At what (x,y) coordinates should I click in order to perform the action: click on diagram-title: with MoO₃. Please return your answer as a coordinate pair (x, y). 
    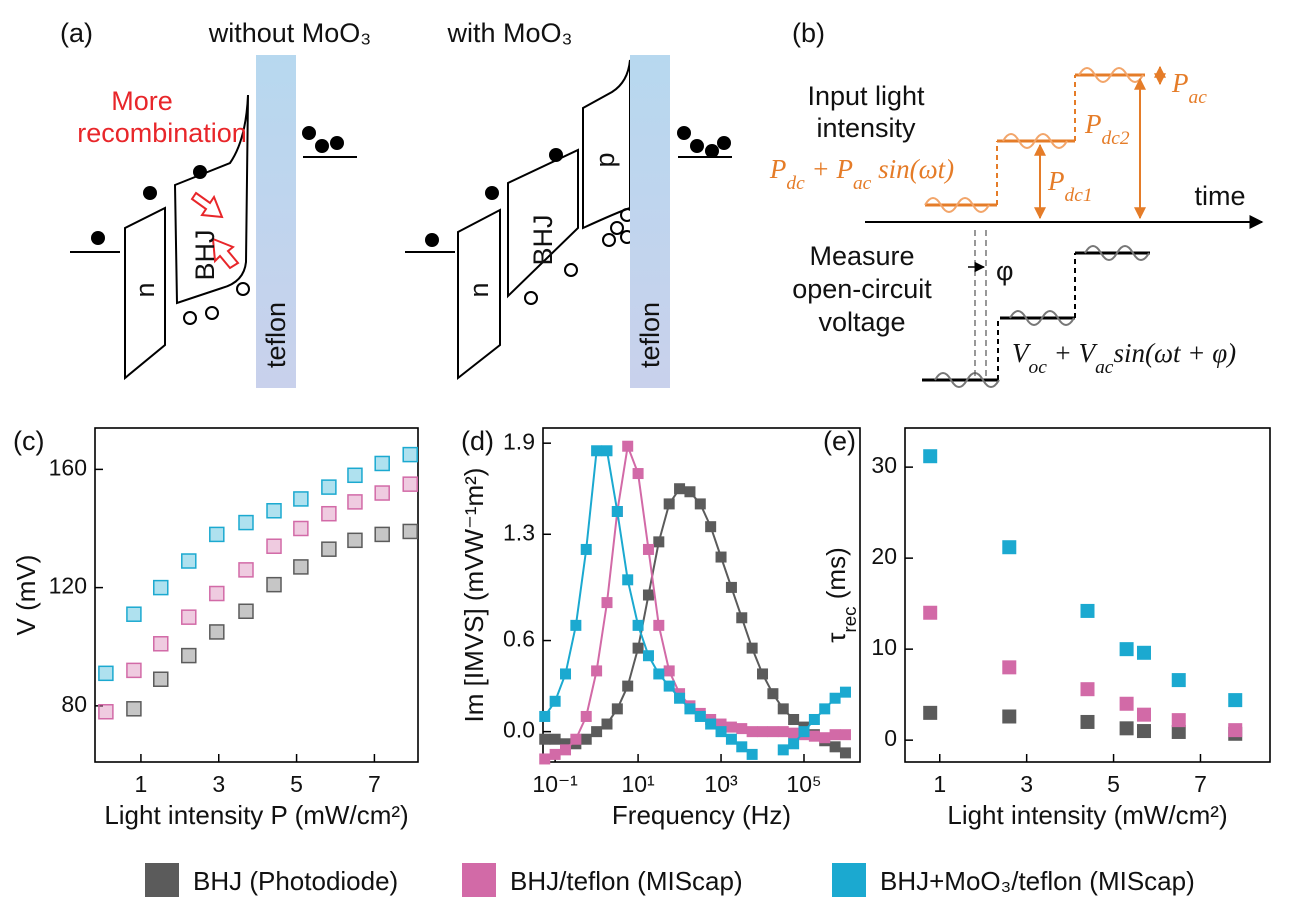
    Looking at the image, I should click on (509, 33).